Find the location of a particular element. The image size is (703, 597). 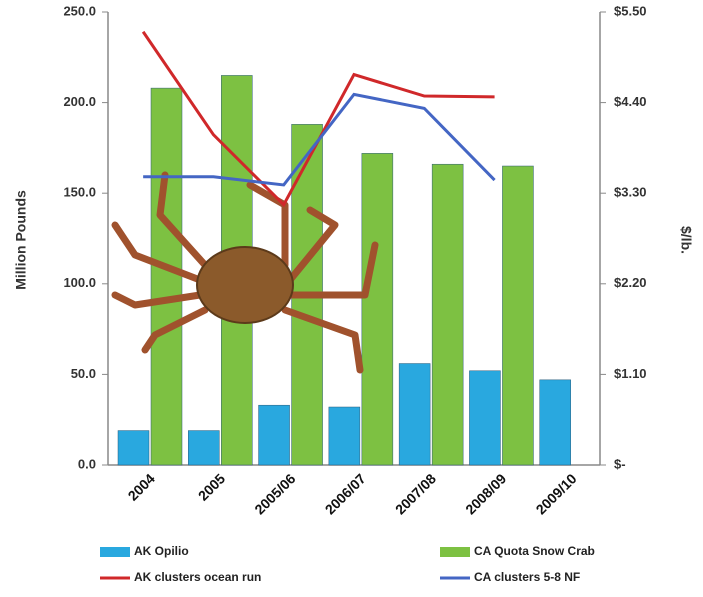

x-tick-label: 2008/09 is located at coordinates (485, 493).